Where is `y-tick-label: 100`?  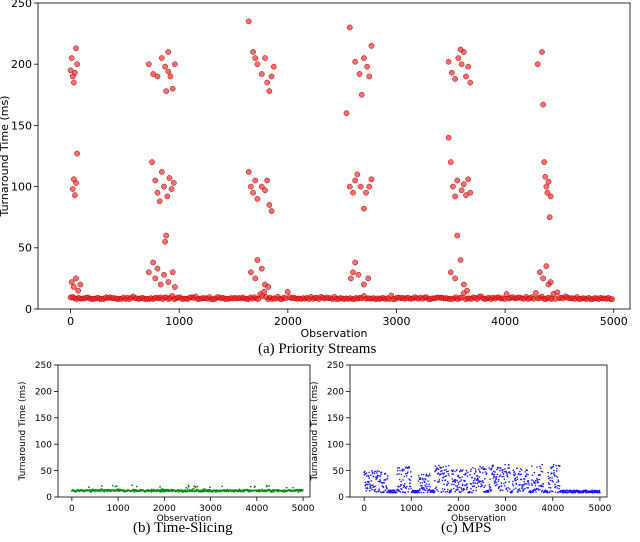 y-tick-label: 100 is located at coordinates (335, 445).